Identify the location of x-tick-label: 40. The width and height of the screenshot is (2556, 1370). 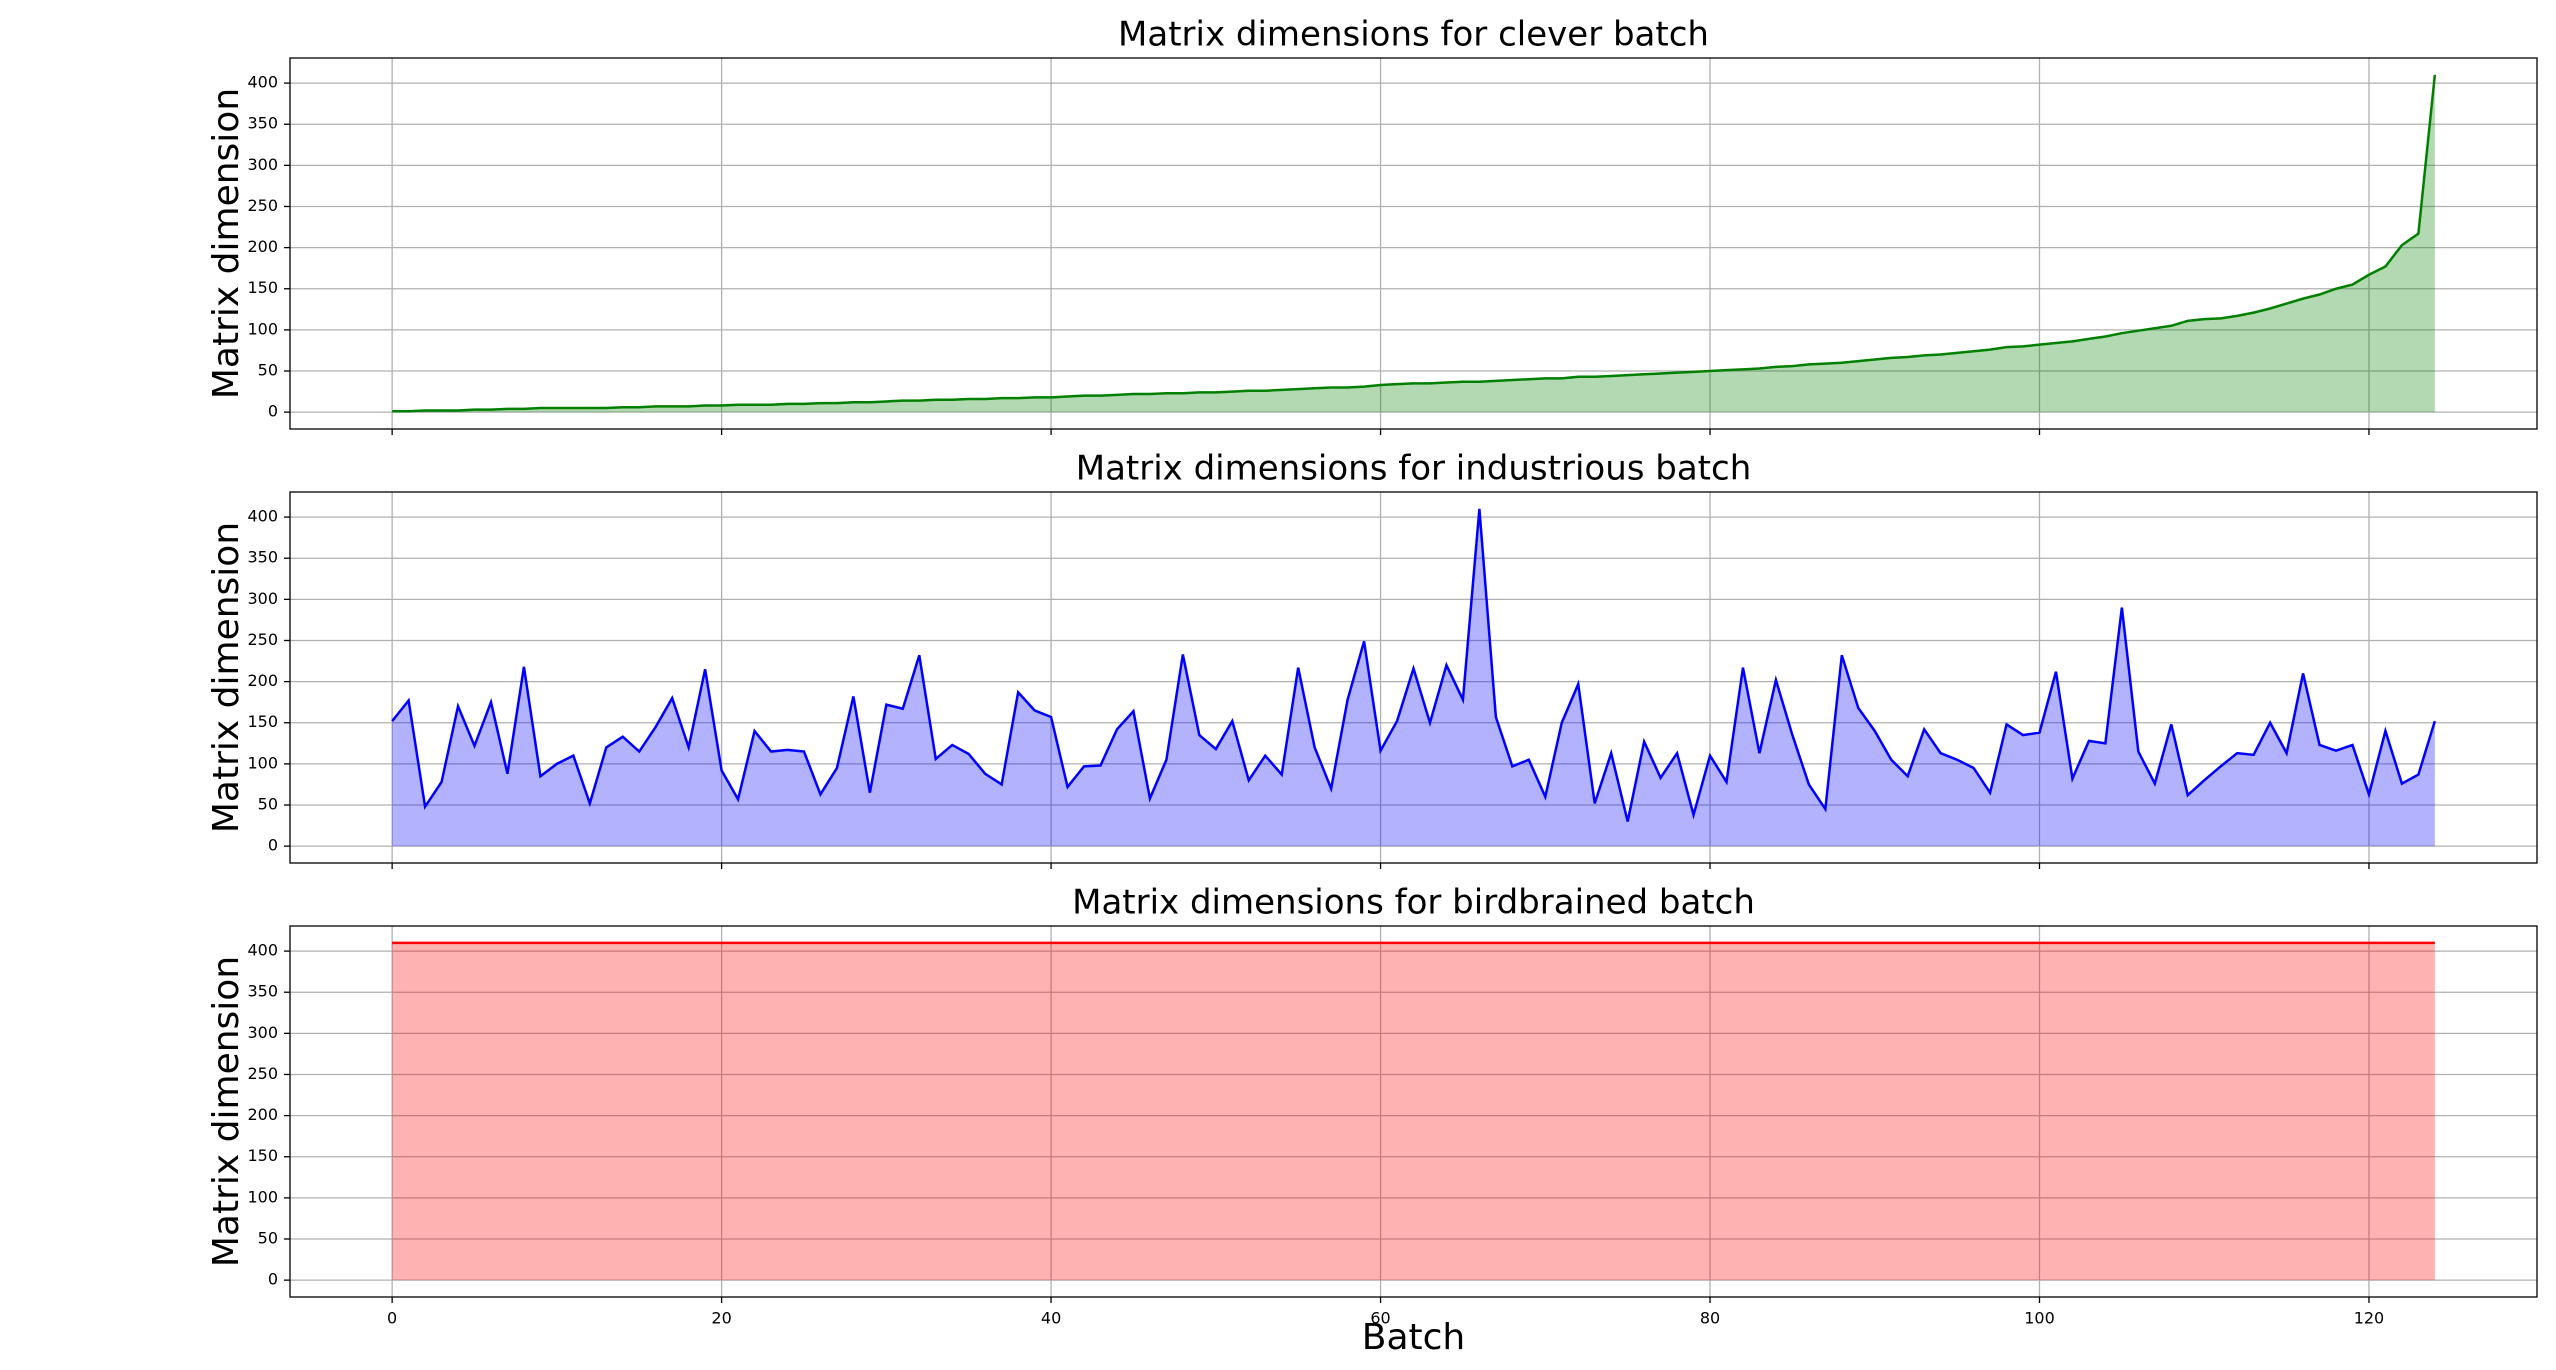
(1051, 1318).